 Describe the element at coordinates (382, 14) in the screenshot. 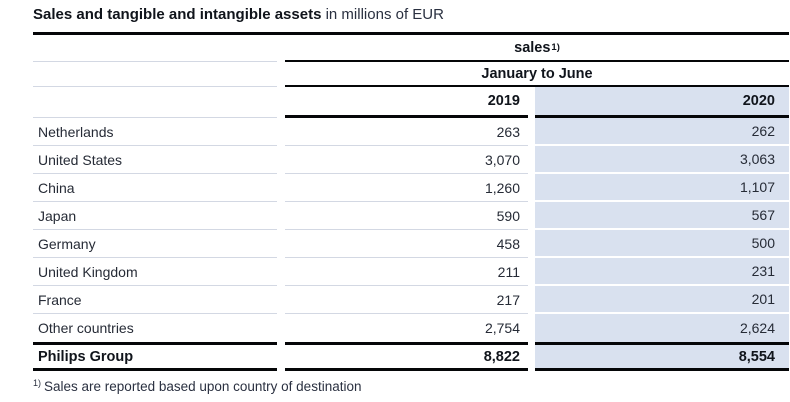

I see `table-title-unit: in millions of EUR` at that location.